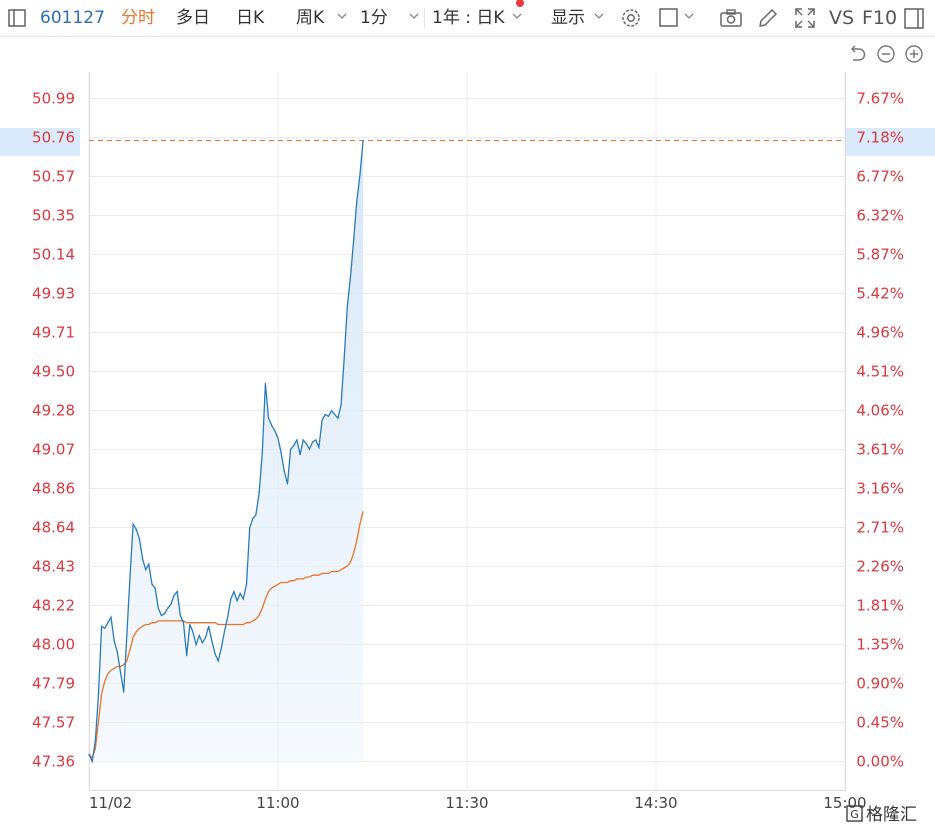 This screenshot has height=832, width=935. I want to click on tab-intraday: 分时, so click(138, 18).